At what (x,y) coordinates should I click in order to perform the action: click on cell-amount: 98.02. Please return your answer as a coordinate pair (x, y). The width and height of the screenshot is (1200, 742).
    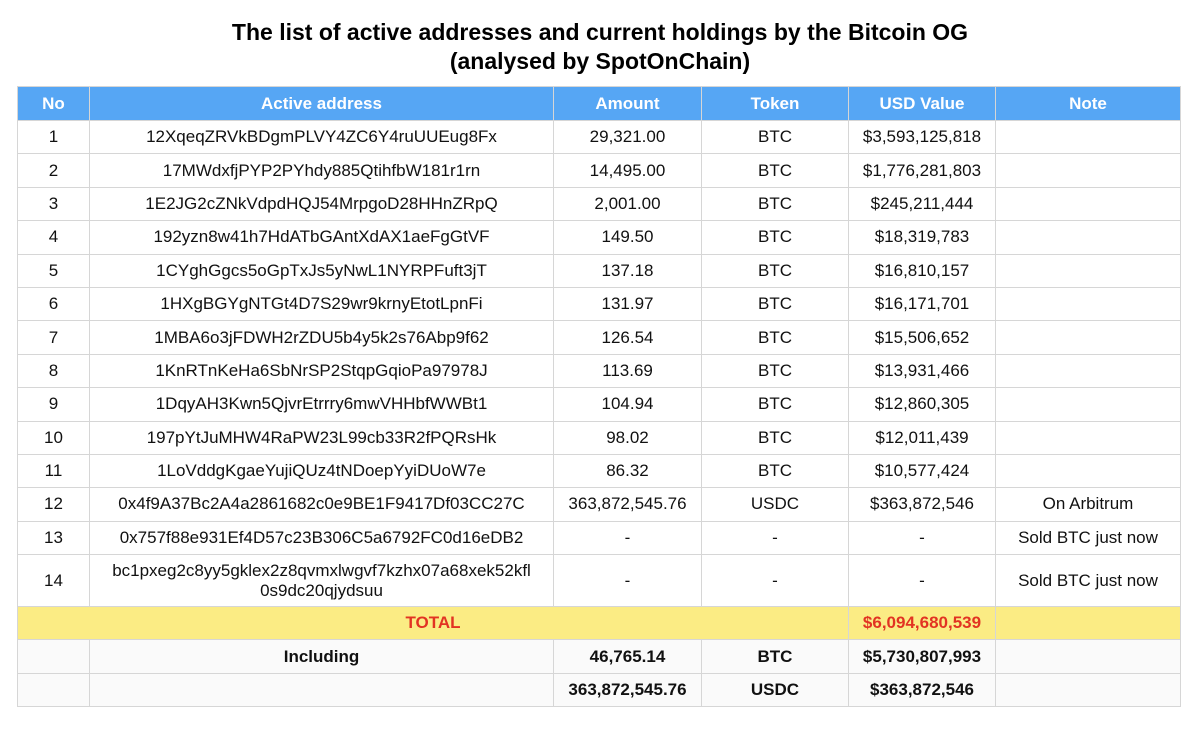
    Looking at the image, I should click on (627, 437).